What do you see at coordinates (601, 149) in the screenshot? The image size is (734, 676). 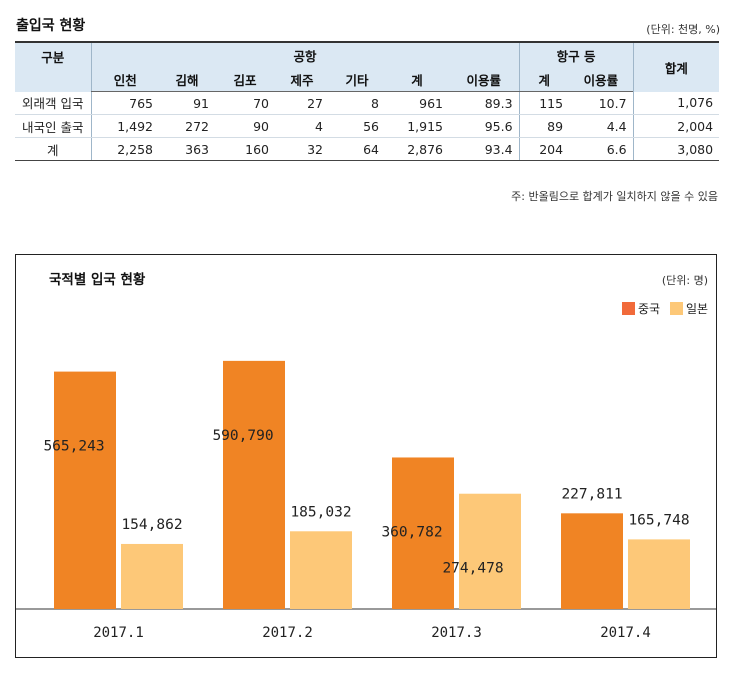 I see `cell: 6.6` at bounding box center [601, 149].